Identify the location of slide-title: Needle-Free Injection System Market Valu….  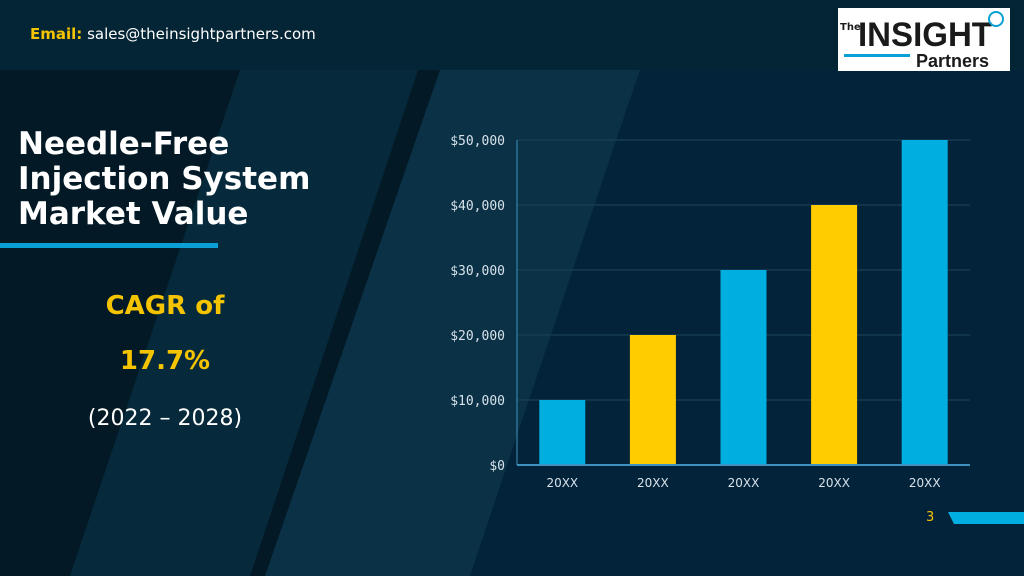
(198, 179).